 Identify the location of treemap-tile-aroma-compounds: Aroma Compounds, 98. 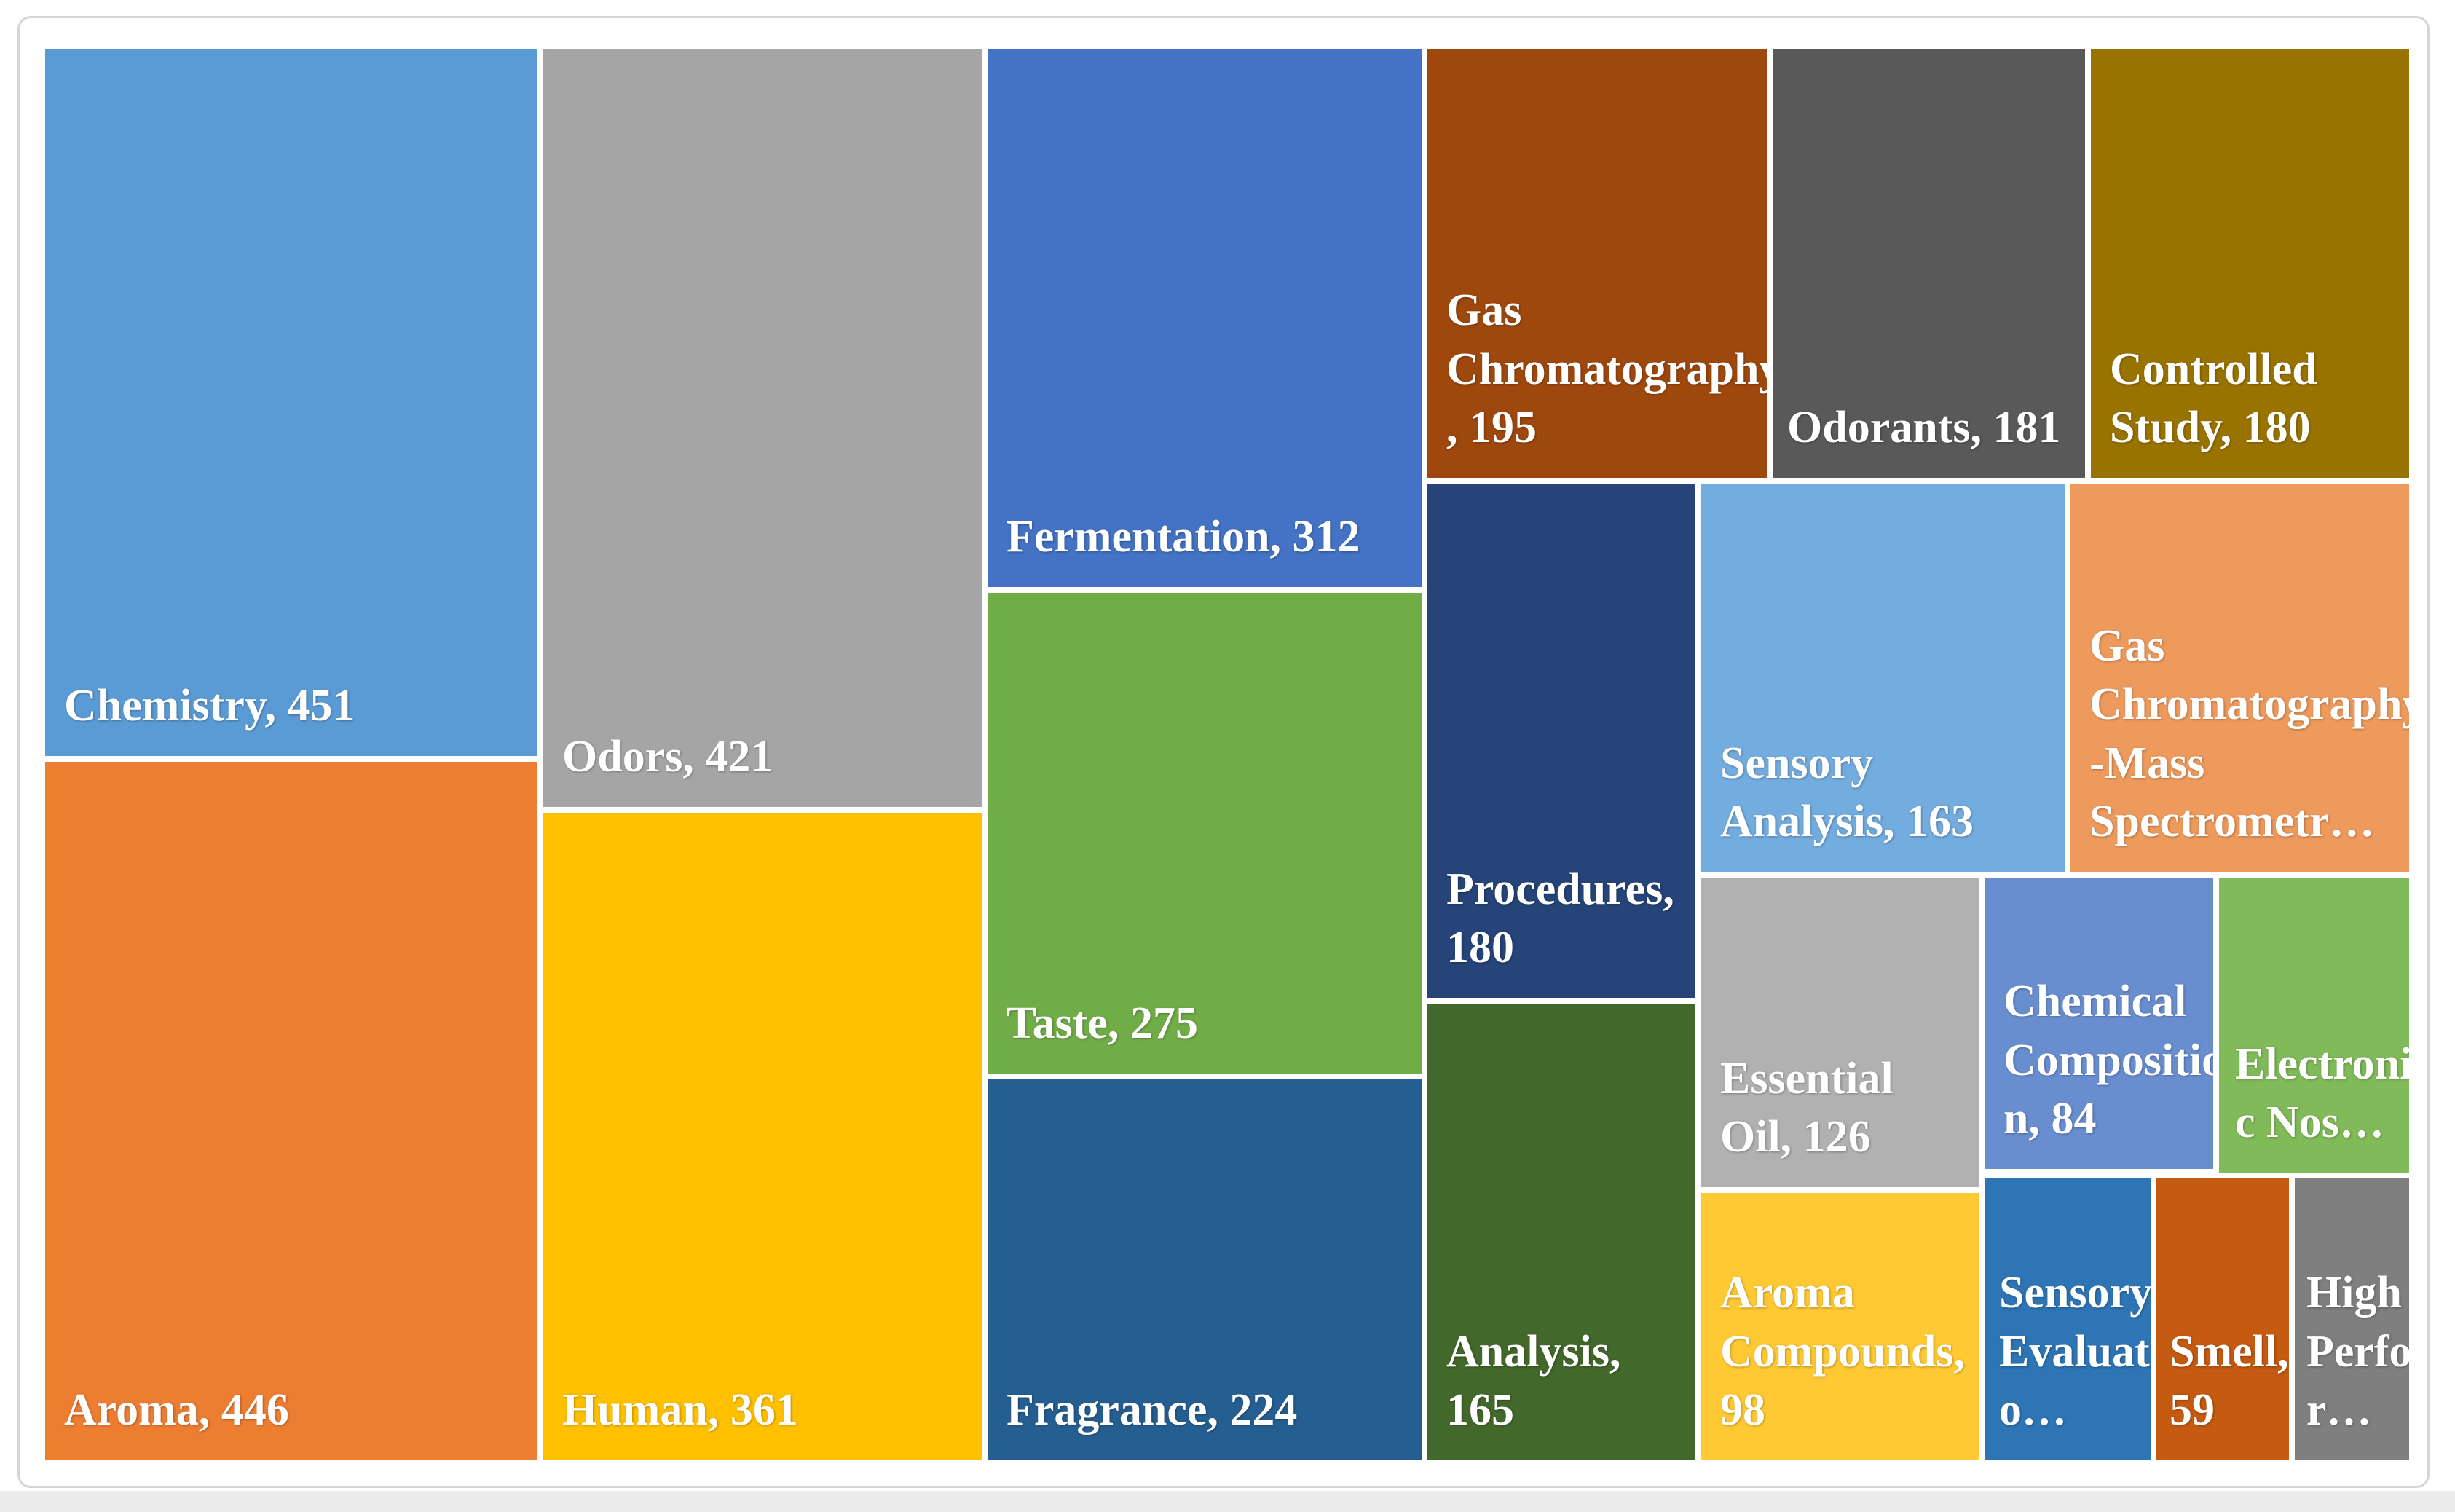
(1840, 1326).